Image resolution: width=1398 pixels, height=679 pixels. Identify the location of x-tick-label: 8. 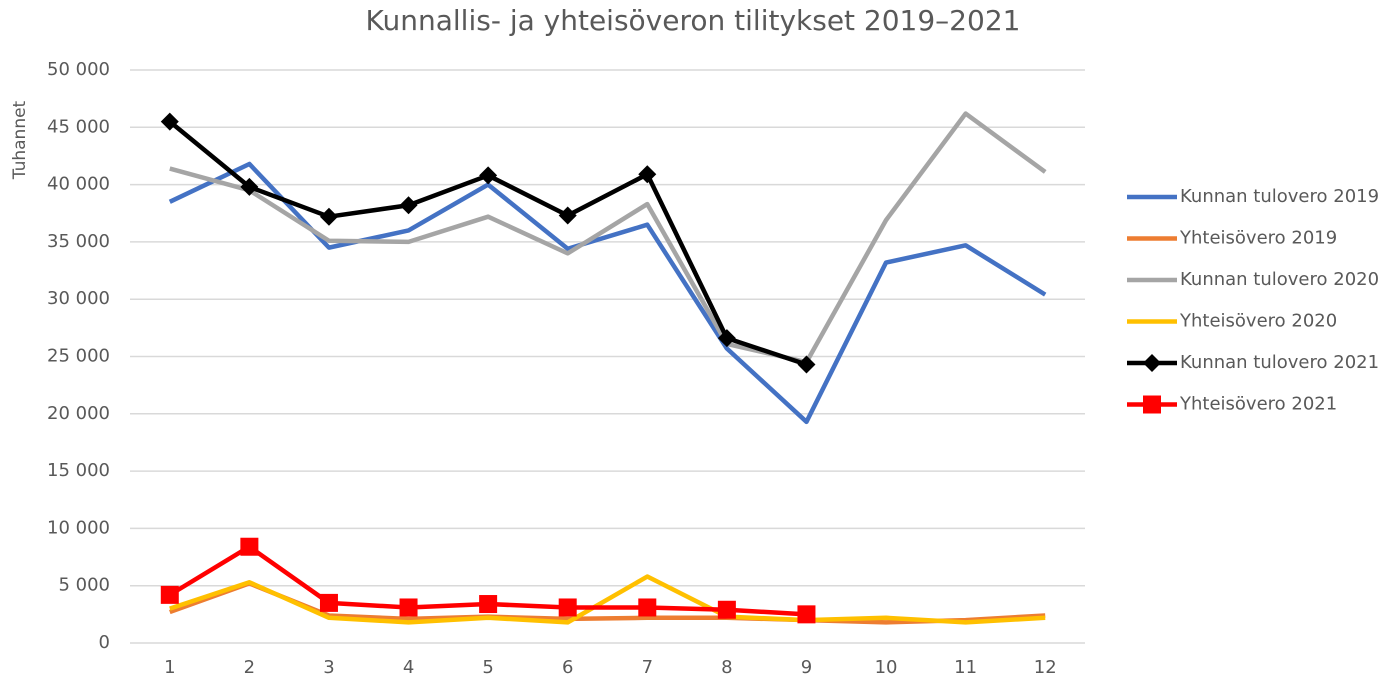
(726, 667).